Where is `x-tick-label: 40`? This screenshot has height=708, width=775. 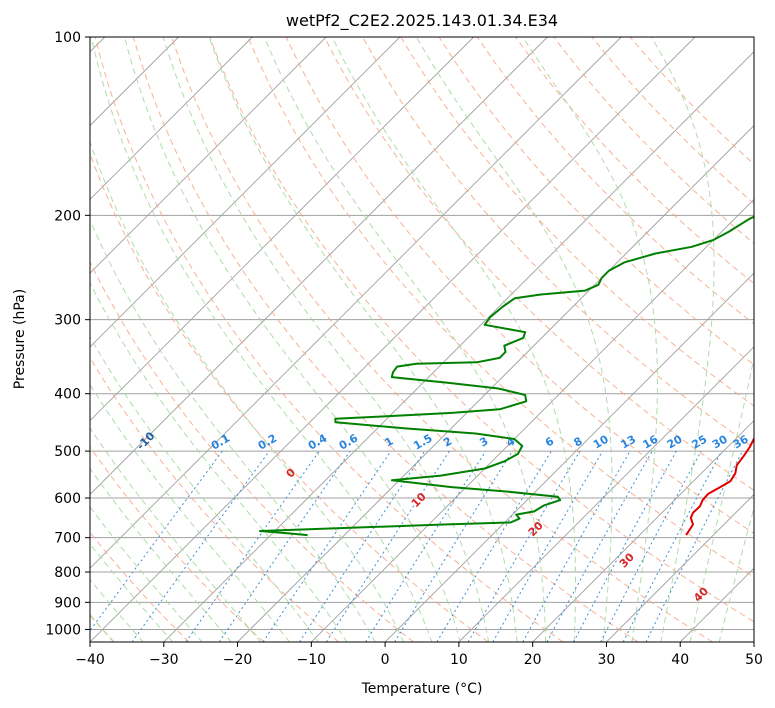
x-tick-label: 40 is located at coordinates (680, 660).